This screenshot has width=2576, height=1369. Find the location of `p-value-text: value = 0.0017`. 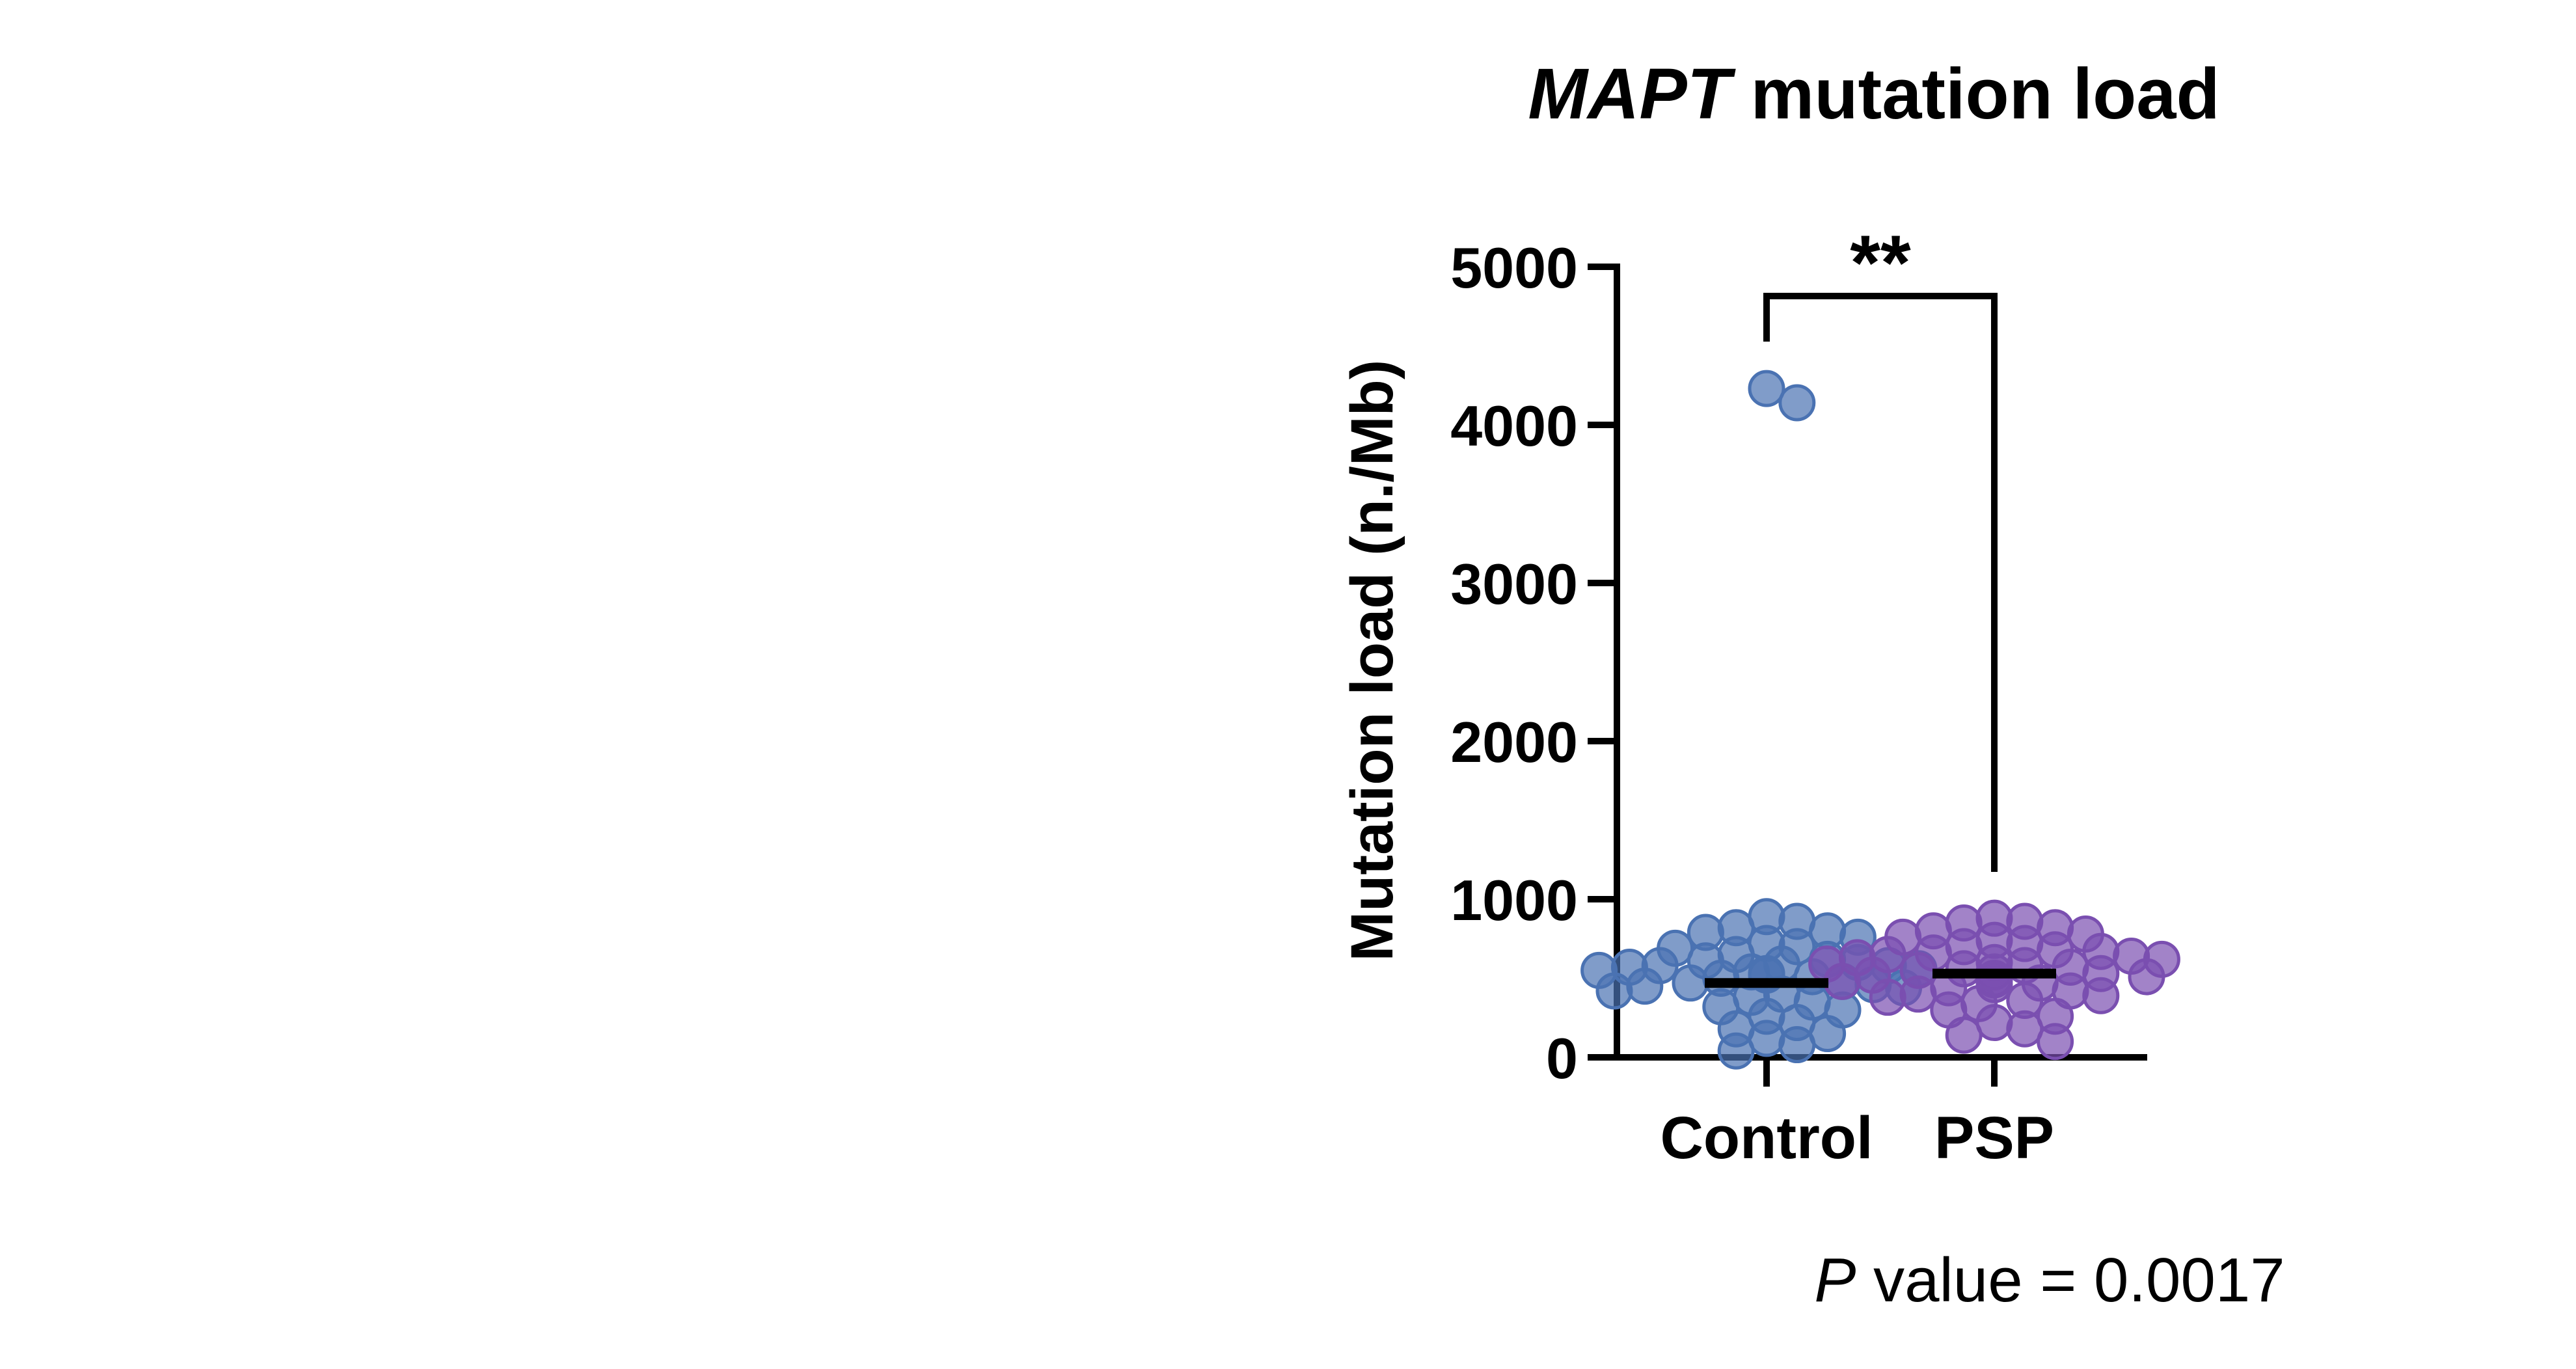

p-value-text: value = 0.0017 is located at coordinates (2070, 1280).